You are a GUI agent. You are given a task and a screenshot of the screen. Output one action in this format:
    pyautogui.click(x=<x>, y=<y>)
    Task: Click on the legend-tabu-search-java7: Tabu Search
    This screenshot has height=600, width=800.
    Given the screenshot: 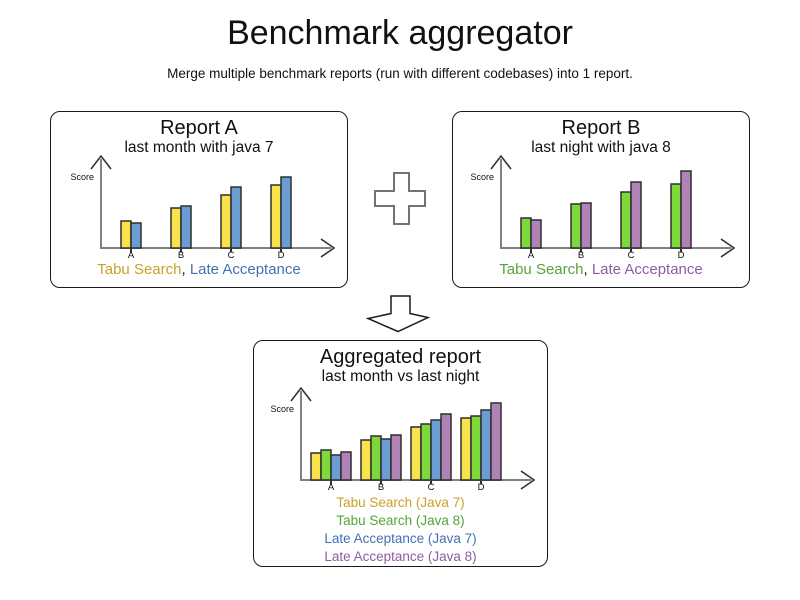 What is the action you would take?
    pyautogui.click(x=139, y=269)
    